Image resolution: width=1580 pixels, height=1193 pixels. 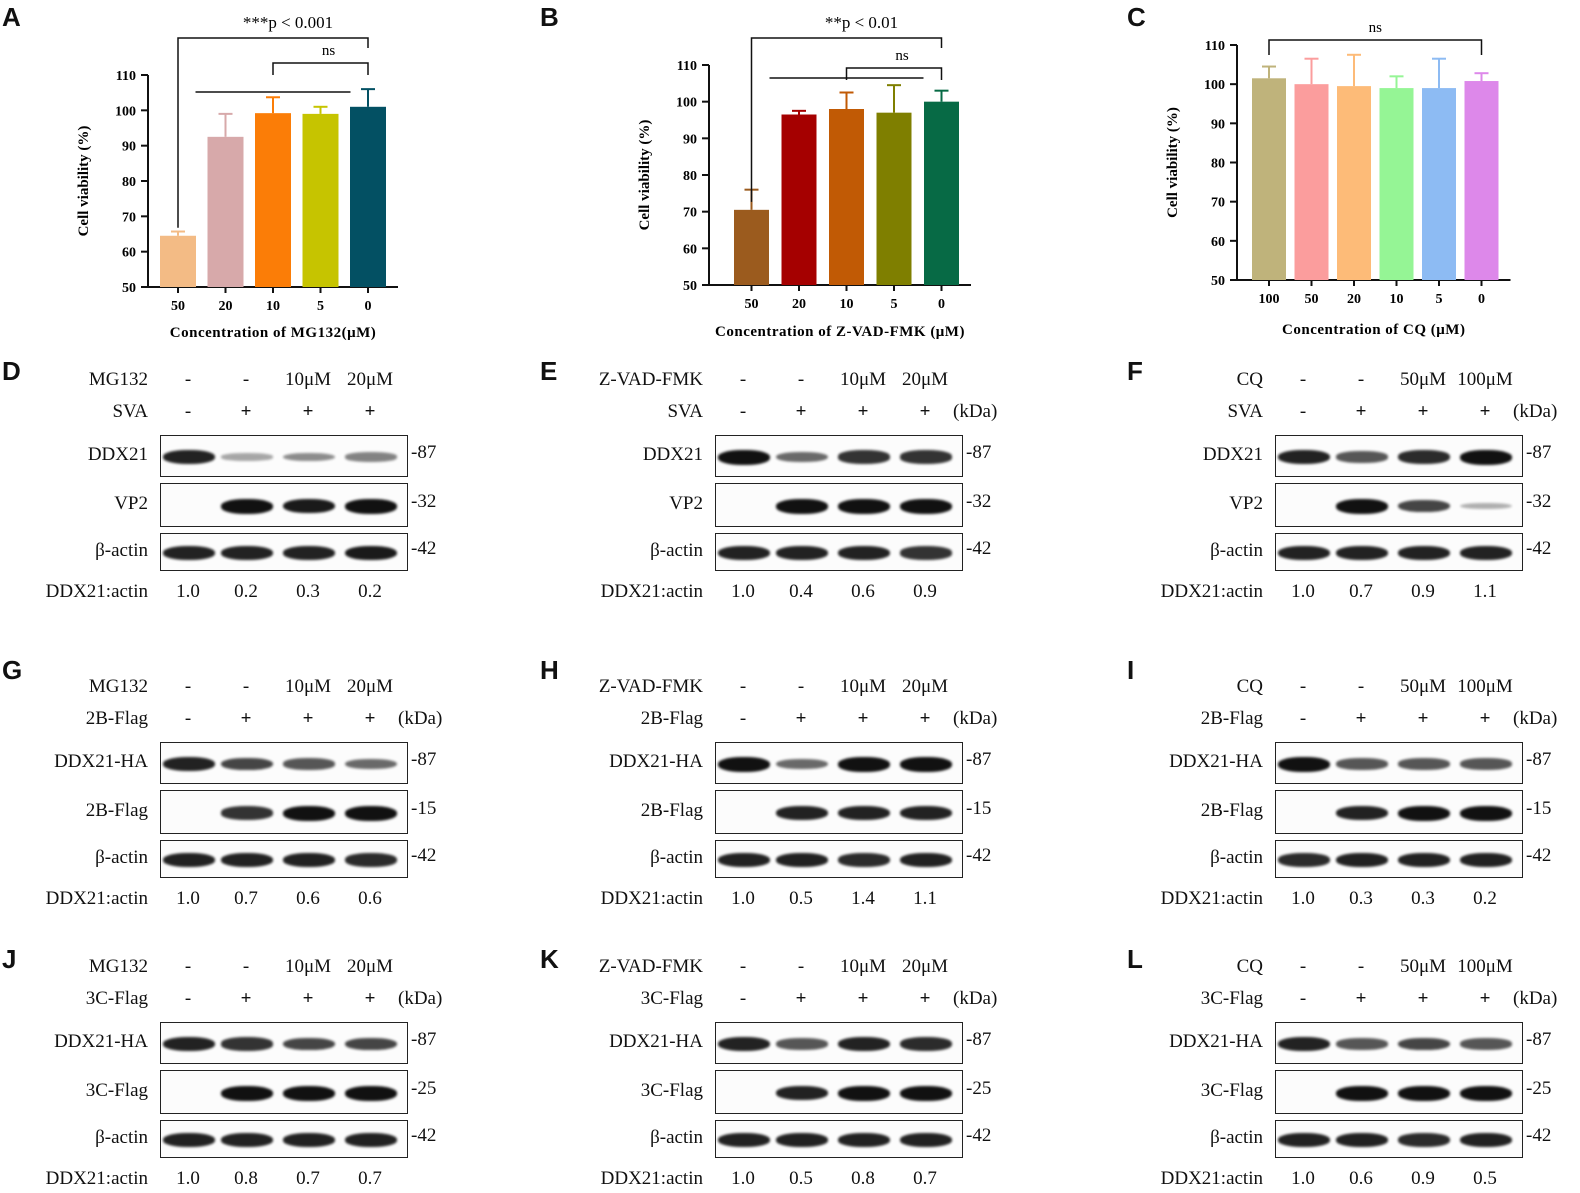 What do you see at coordinates (1423, 966) in the screenshot?
I see `lane-value: 50μM` at bounding box center [1423, 966].